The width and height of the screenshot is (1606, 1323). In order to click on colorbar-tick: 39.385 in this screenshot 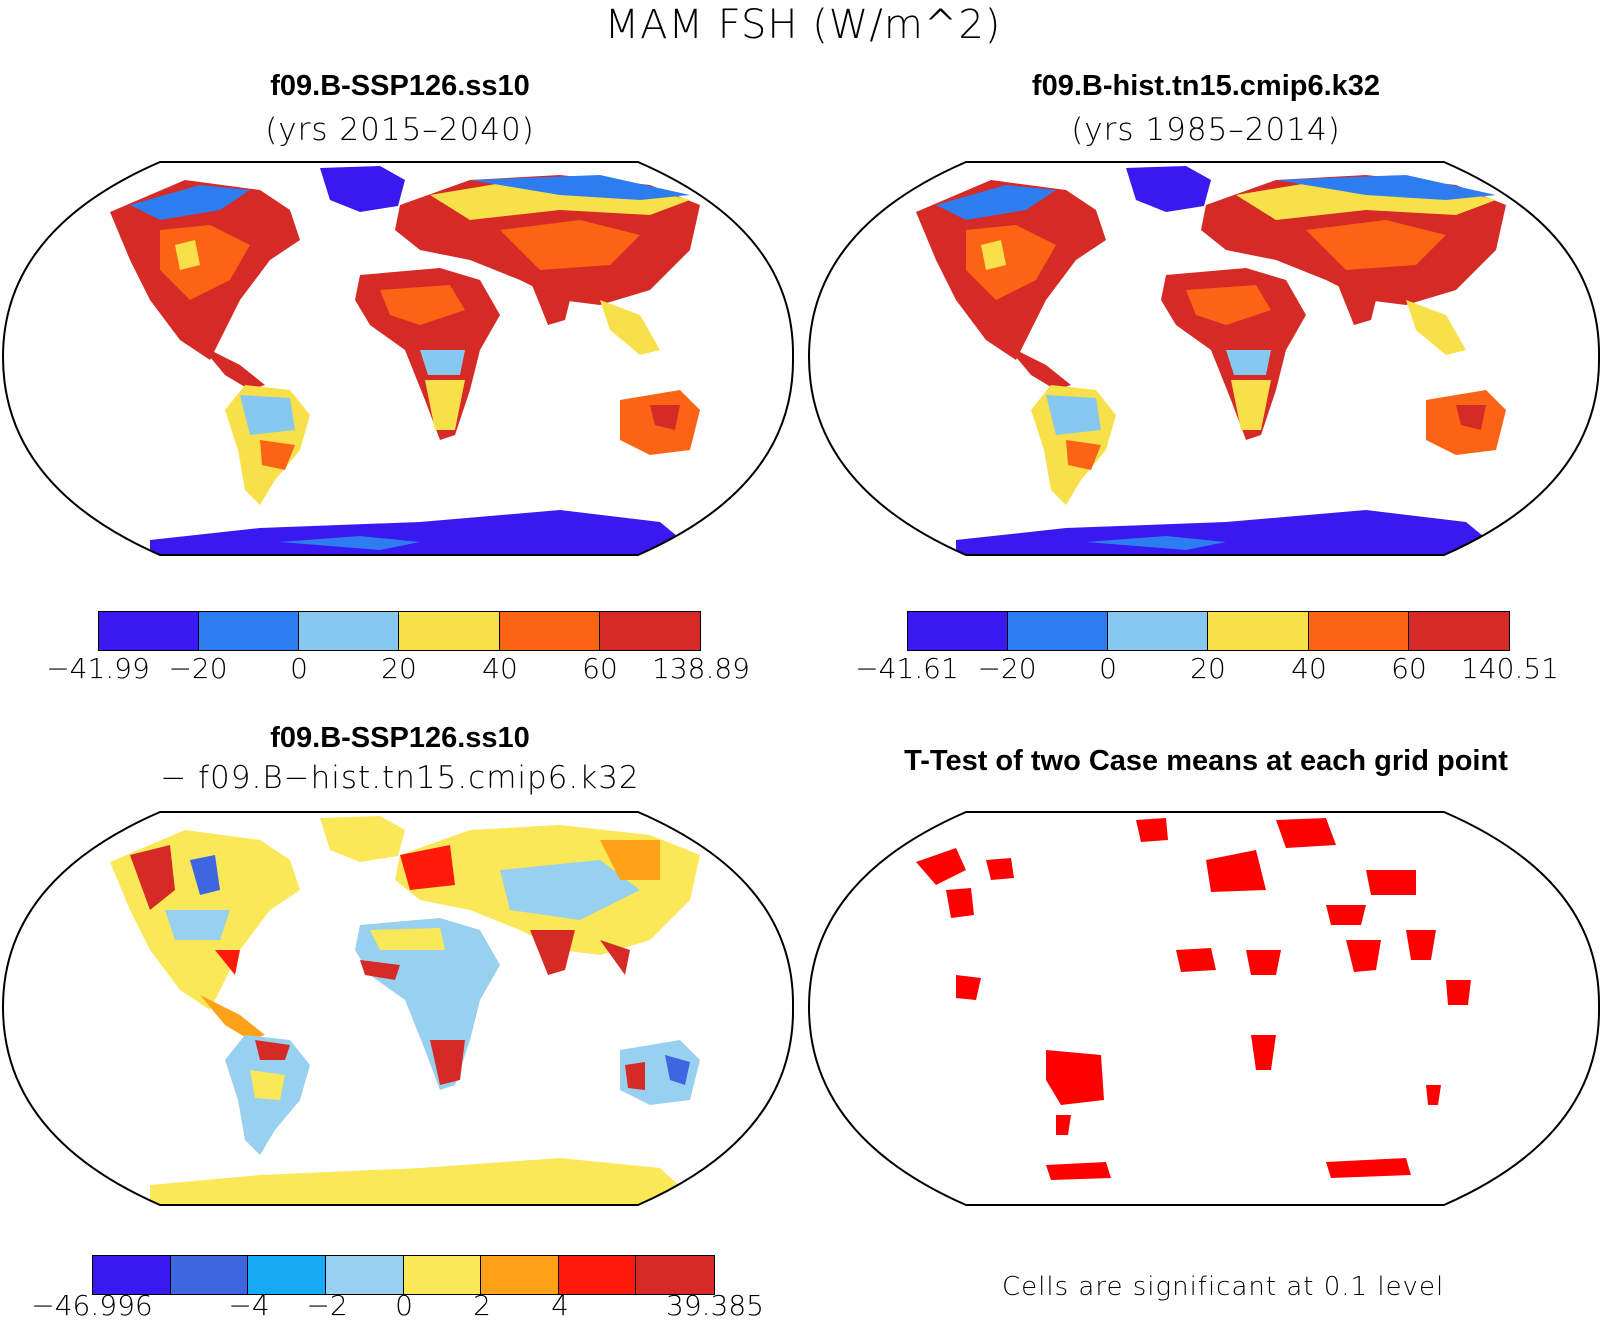, I will do `click(715, 1305)`.